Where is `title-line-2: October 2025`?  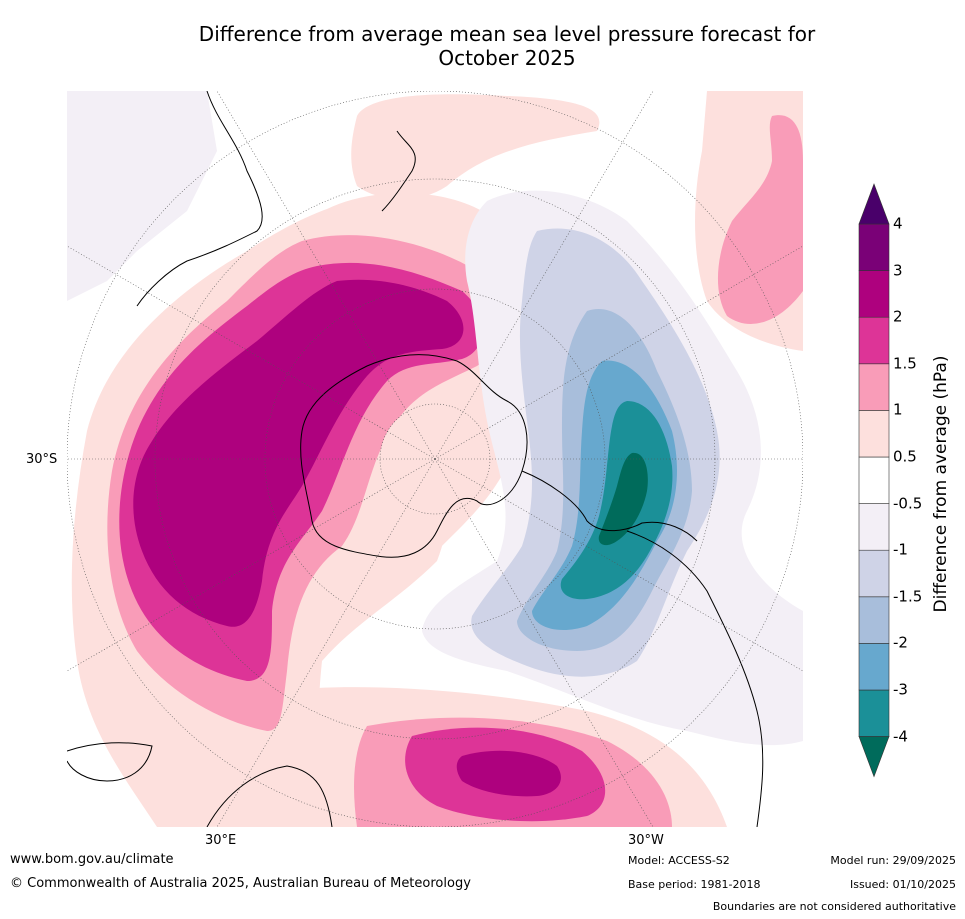
title-line-2: October 2025 is located at coordinates (507, 58).